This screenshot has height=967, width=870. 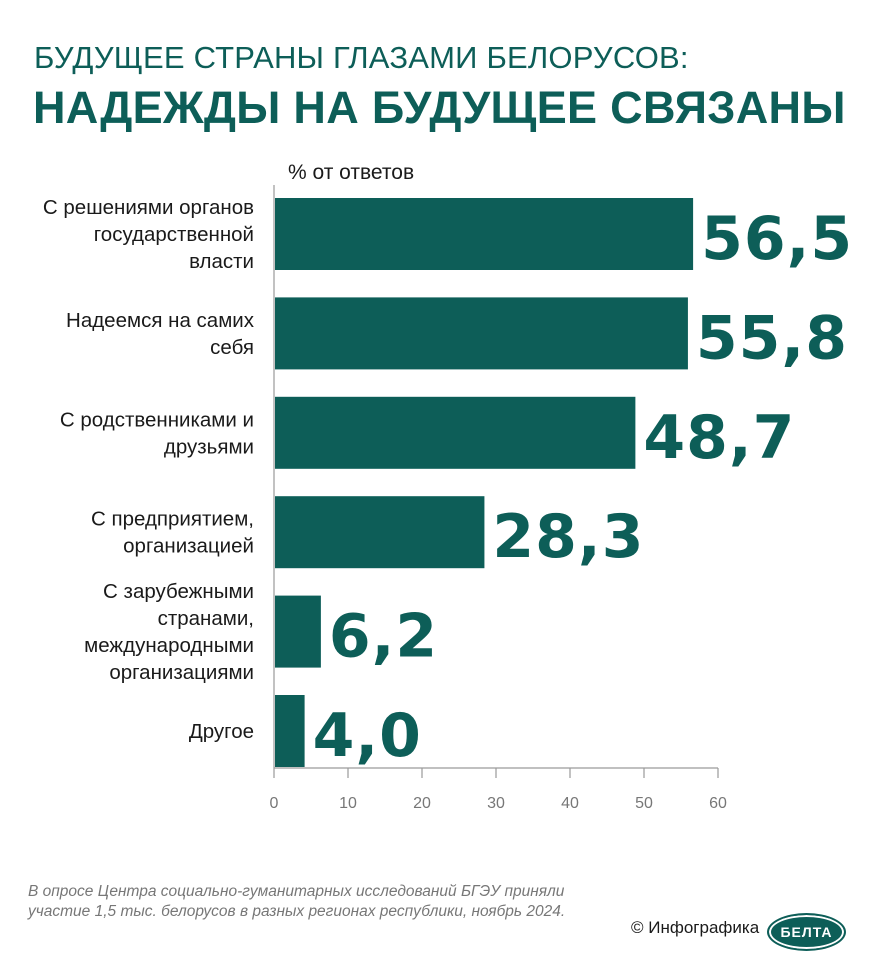 I want to click on category-label: себя, so click(x=232, y=347).